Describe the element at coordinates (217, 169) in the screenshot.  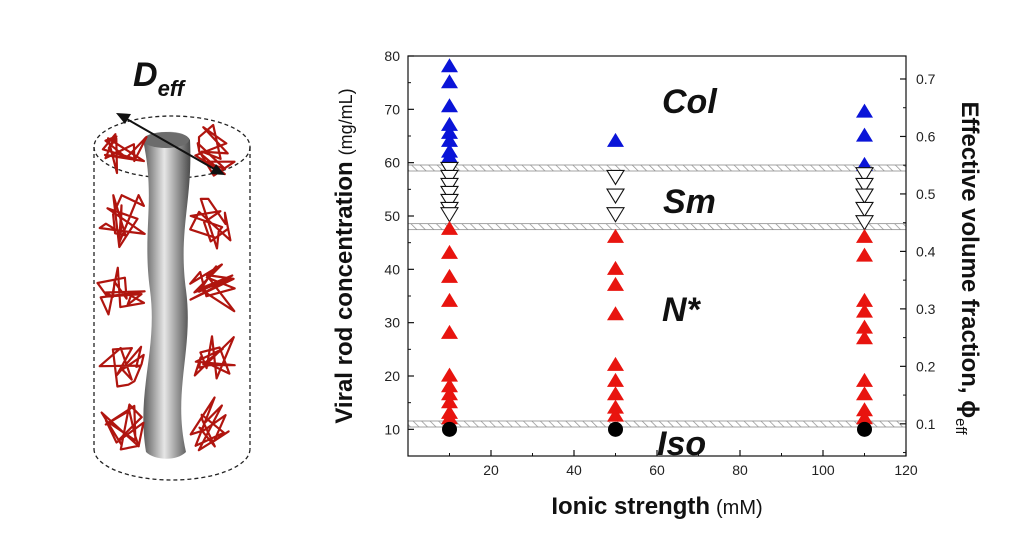
I see `arrowhead-end` at that location.